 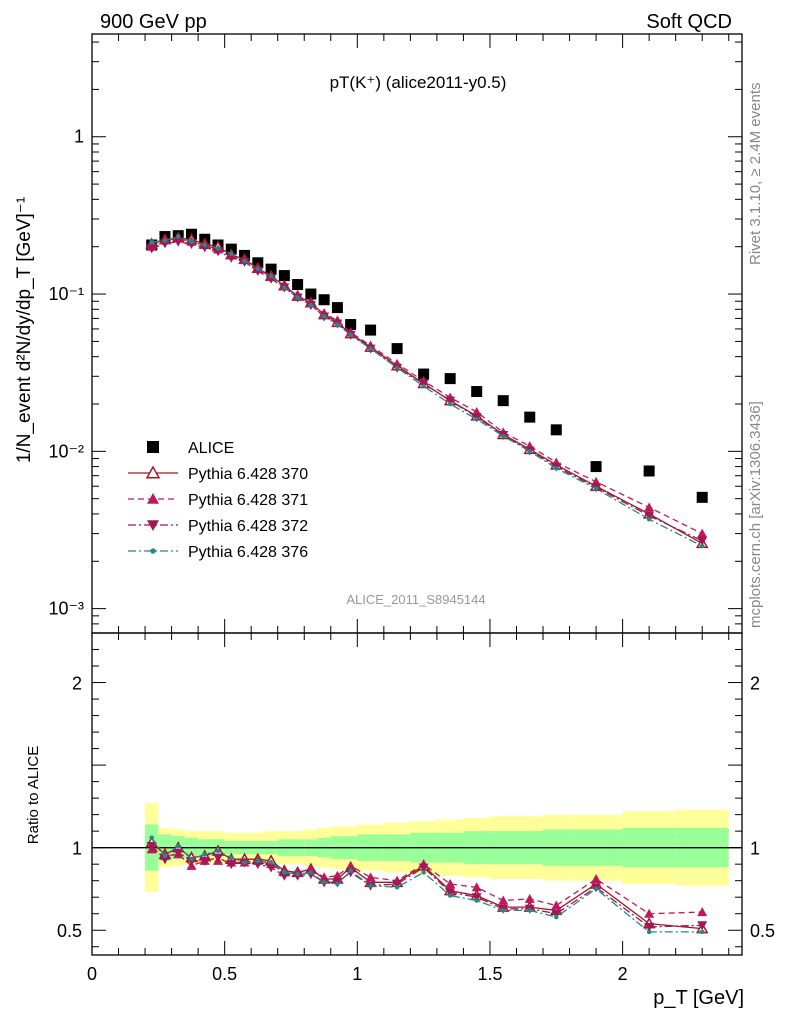 What do you see at coordinates (248, 474) in the screenshot?
I see `legend-label: Pythia 6.428 370` at bounding box center [248, 474].